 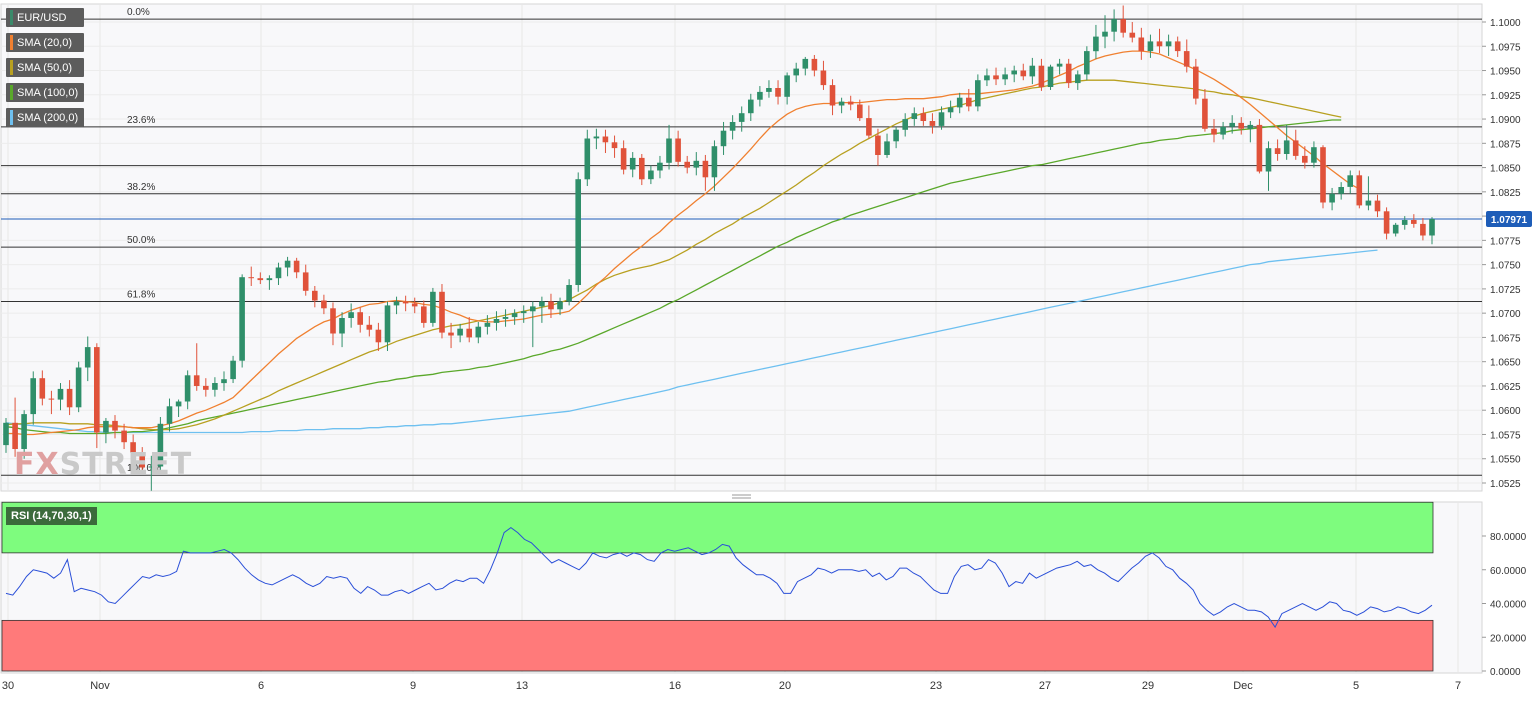 I want to click on legend-sma-200: SMA (200,0), so click(x=45, y=117).